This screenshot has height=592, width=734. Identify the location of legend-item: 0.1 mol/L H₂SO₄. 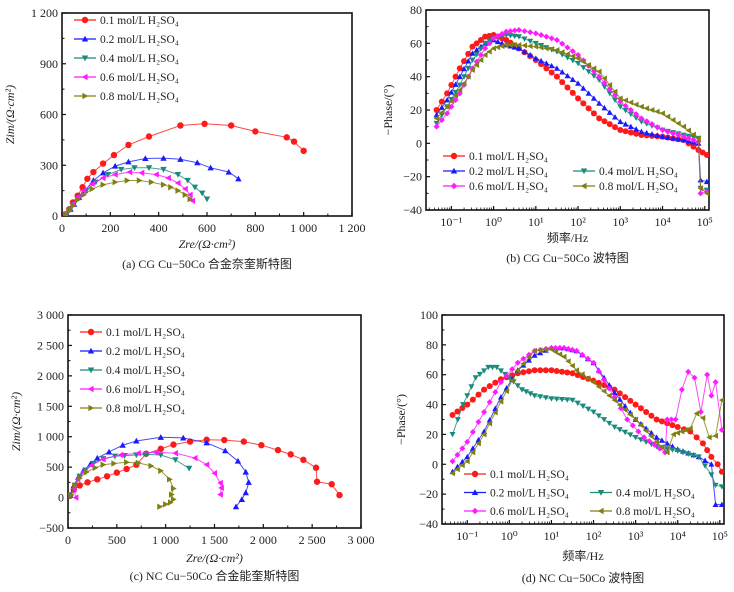
(516, 475).